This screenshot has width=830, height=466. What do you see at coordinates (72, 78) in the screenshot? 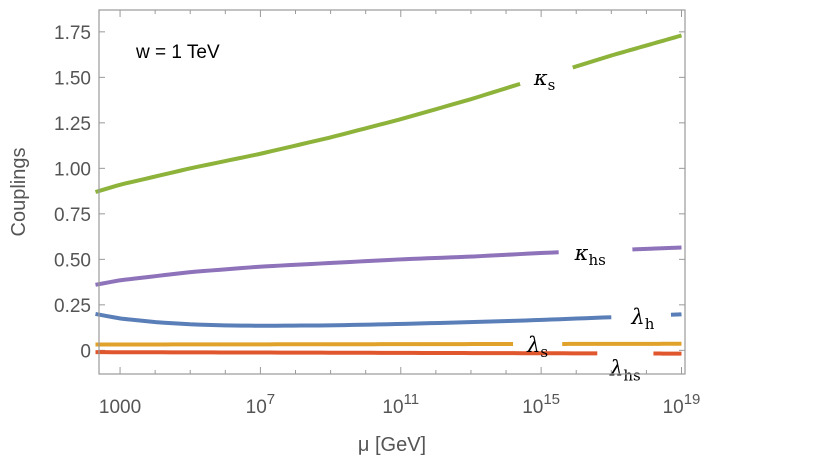
I see `y-tick-label: 1.50` at bounding box center [72, 78].